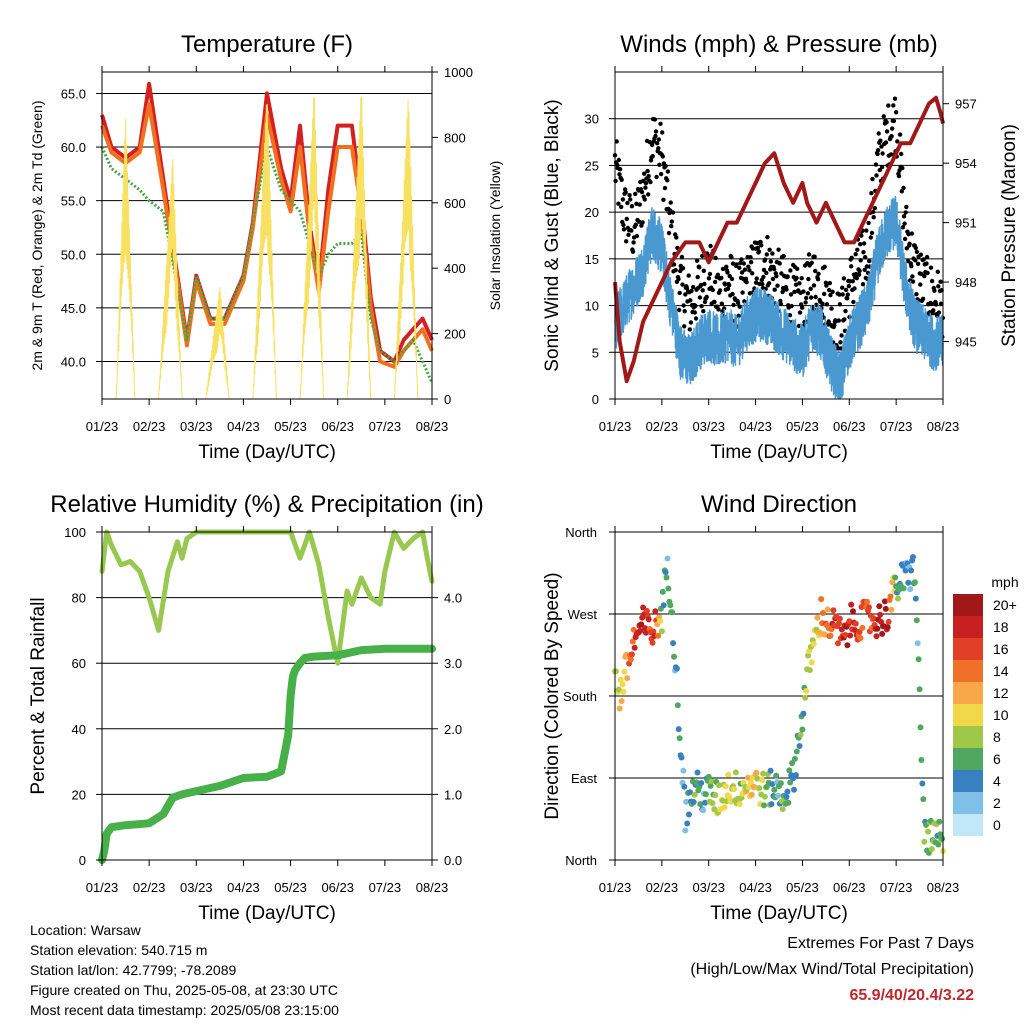 The image size is (1024, 1024). What do you see at coordinates (584, 778) in the screenshot?
I see `panel4-ytick-label: East` at bounding box center [584, 778].